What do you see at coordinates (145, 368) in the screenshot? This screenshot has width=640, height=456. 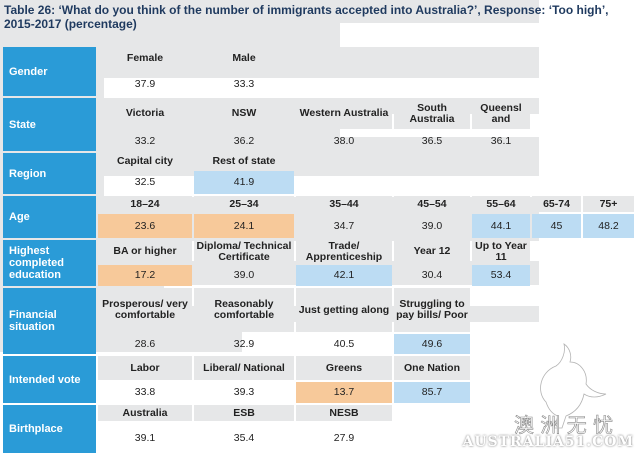 I see `column-header: Labor` at bounding box center [145, 368].